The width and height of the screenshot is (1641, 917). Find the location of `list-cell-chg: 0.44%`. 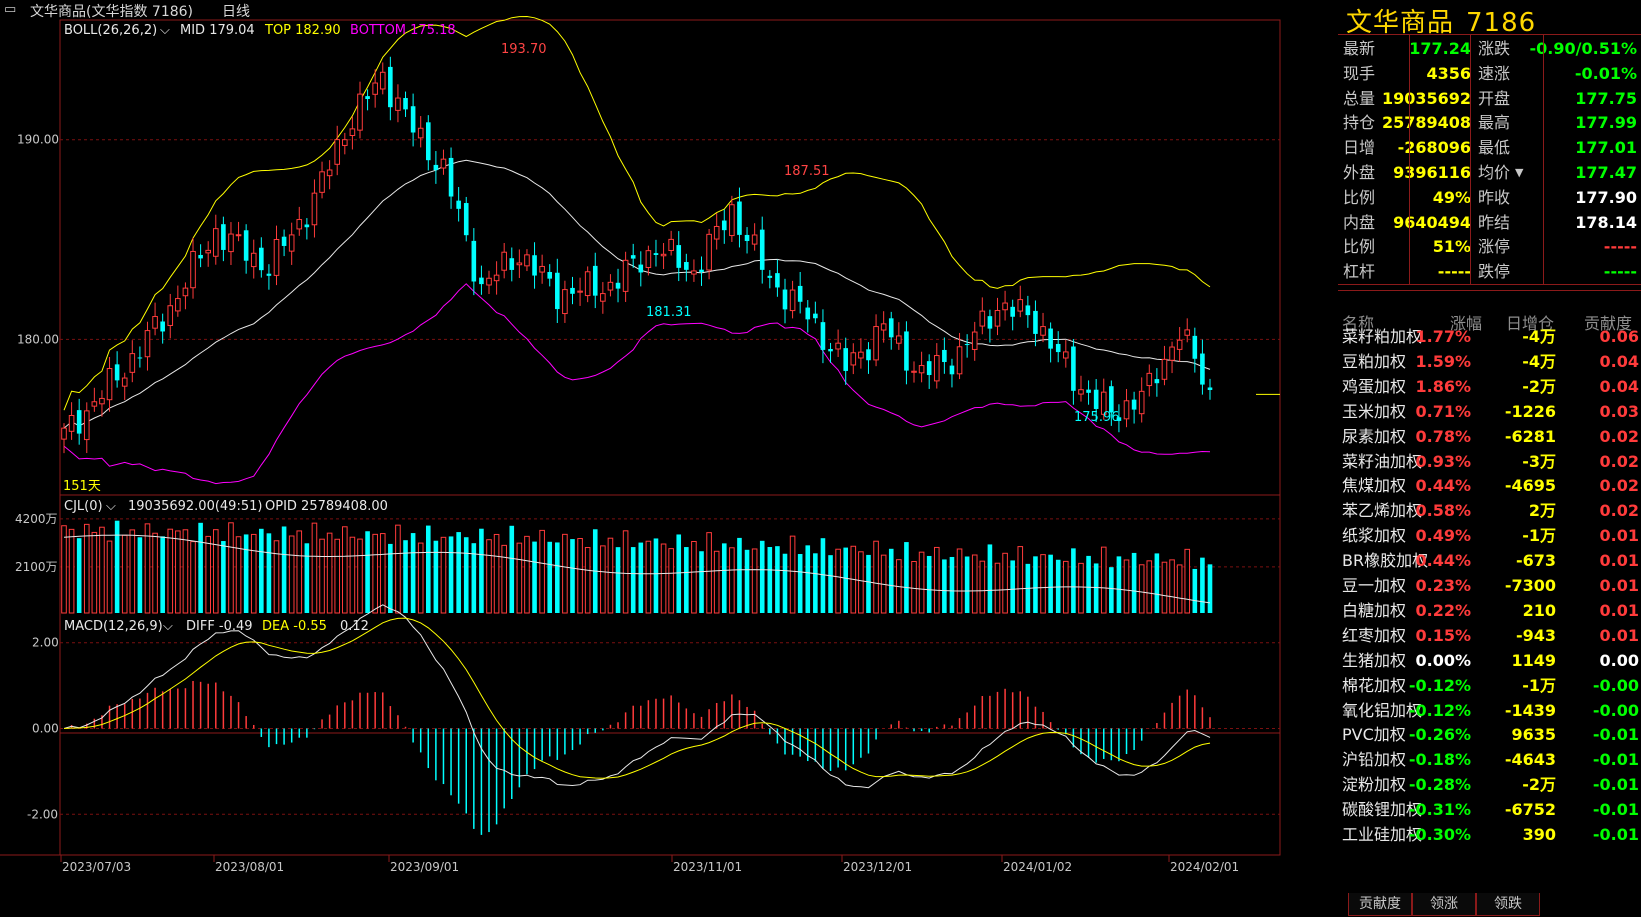

list-cell-chg: 0.44% is located at coordinates (1443, 486).